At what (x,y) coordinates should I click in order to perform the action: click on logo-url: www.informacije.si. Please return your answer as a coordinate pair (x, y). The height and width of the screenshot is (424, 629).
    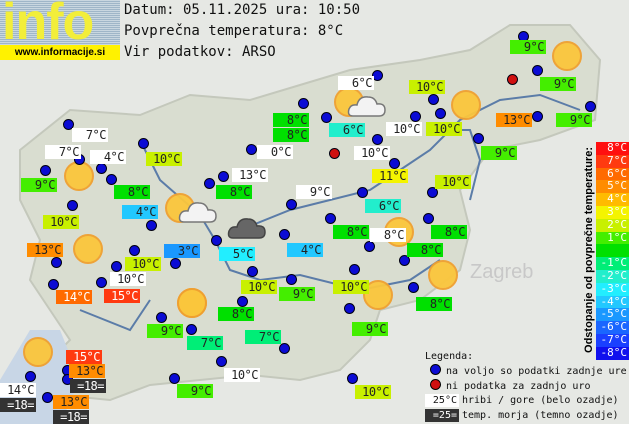
    Looking at the image, I should click on (60, 52).